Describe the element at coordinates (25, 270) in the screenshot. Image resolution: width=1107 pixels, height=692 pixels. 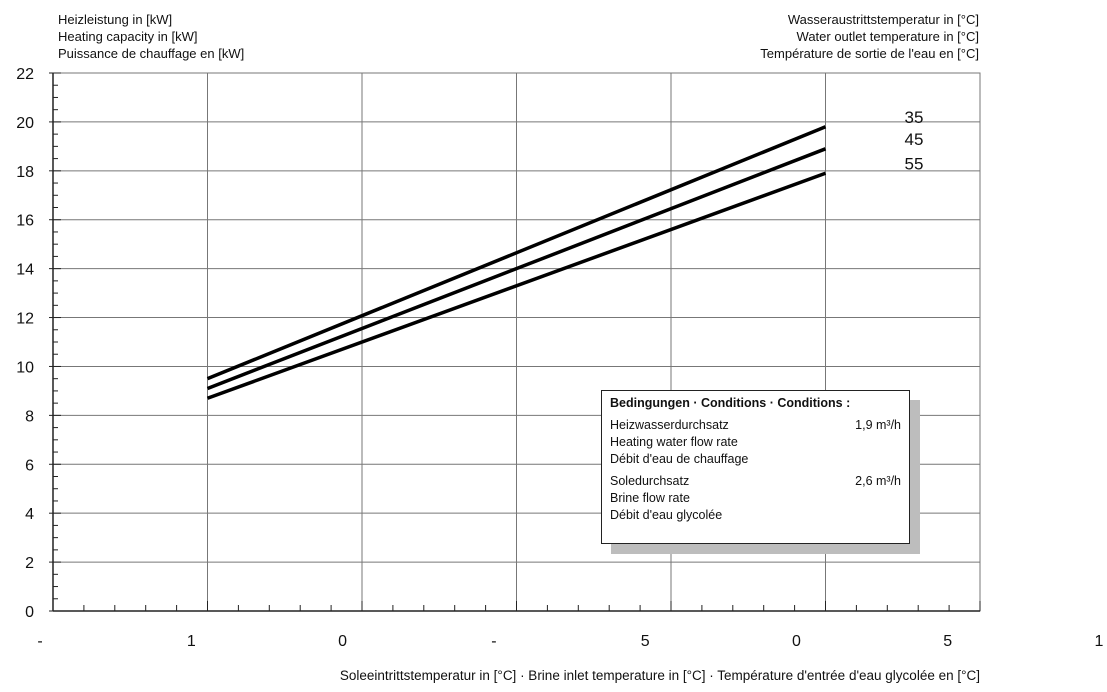
I see `y-tick-label: 14` at that location.